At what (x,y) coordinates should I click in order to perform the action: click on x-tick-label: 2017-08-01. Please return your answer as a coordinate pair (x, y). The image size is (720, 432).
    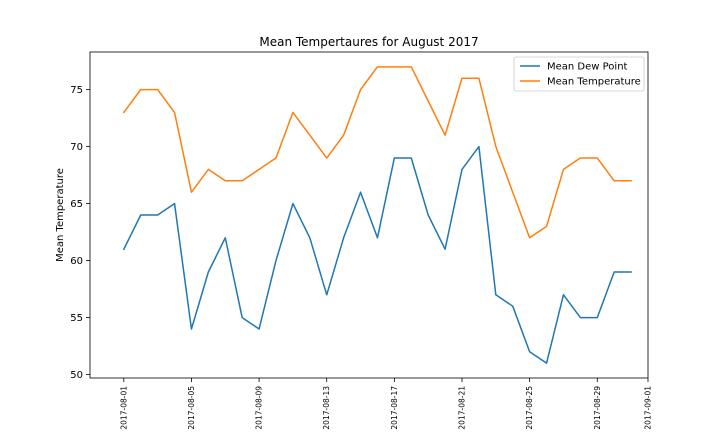
    Looking at the image, I should click on (123, 408).